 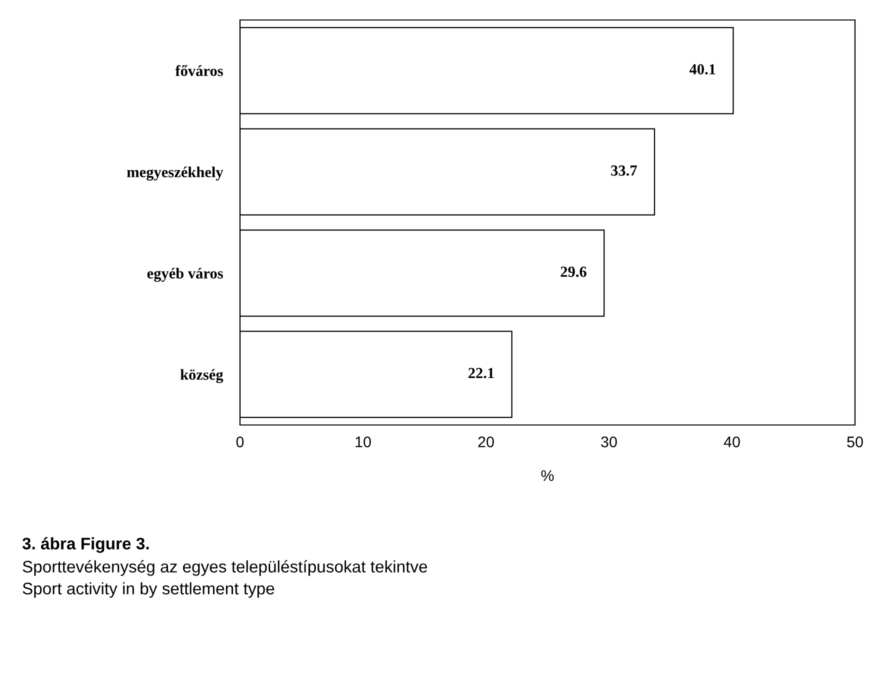 I want to click on x-tick-label: 40, so click(x=732, y=442).